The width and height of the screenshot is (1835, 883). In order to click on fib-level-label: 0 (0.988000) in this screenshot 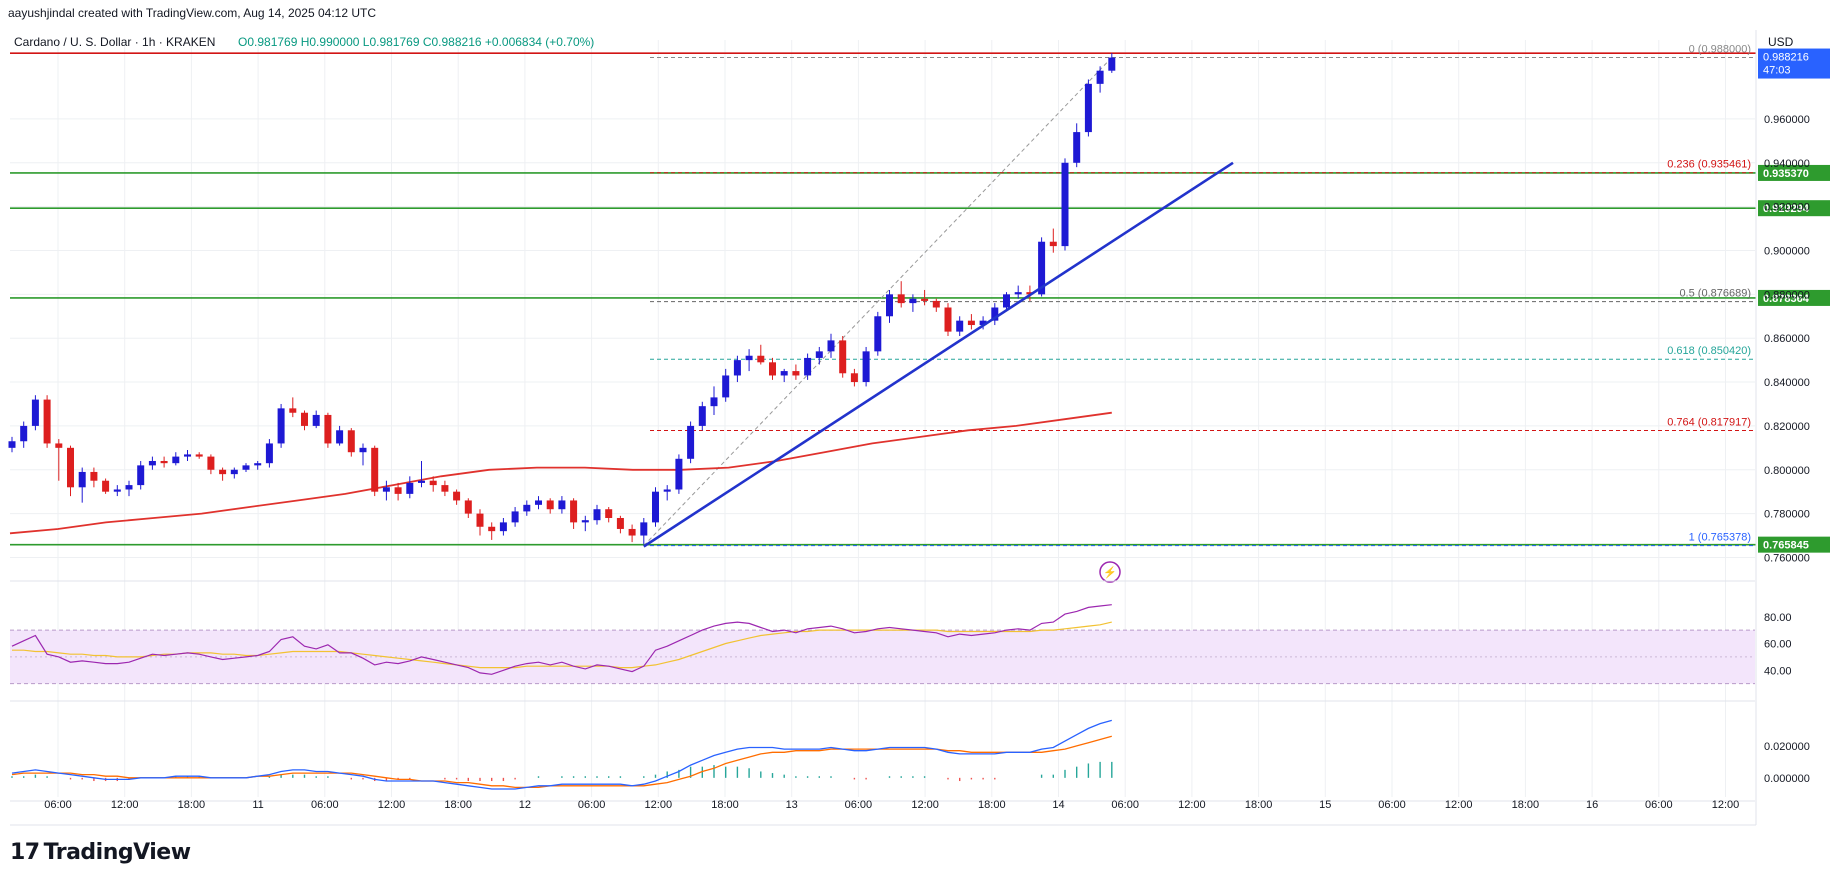, I will do `click(1720, 50)`.